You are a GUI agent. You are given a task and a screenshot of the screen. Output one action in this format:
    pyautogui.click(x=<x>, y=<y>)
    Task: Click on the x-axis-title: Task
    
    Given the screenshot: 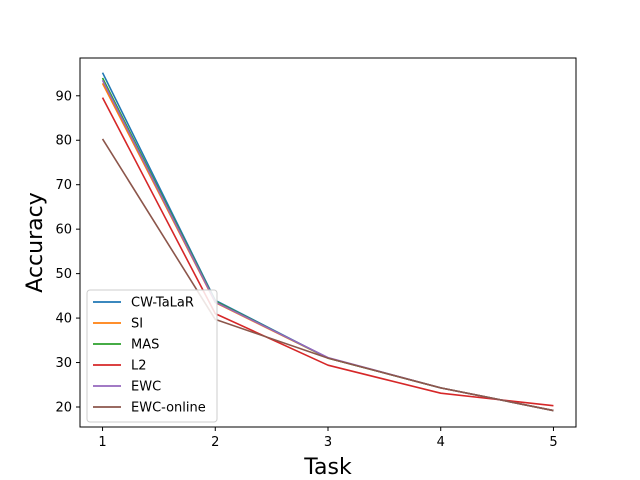 What is the action you would take?
    pyautogui.click(x=327, y=467)
    